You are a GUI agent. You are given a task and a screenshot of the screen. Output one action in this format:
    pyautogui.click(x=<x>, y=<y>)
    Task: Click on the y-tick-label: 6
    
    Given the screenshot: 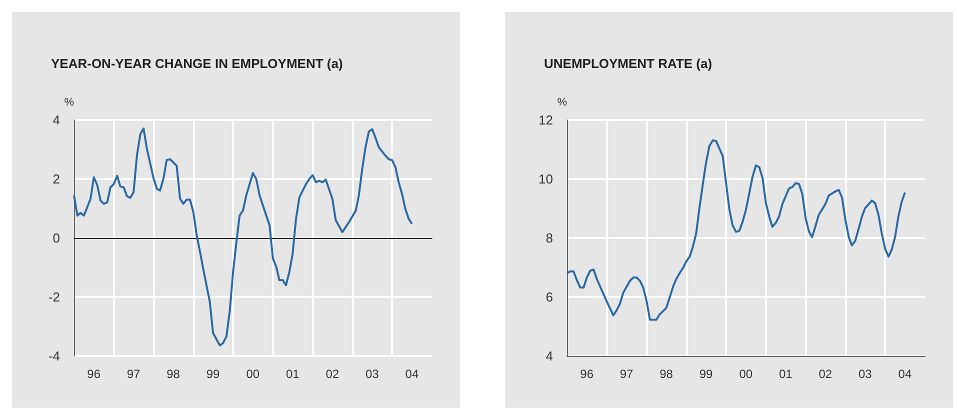 What is the action you would take?
    pyautogui.click(x=549, y=297)
    